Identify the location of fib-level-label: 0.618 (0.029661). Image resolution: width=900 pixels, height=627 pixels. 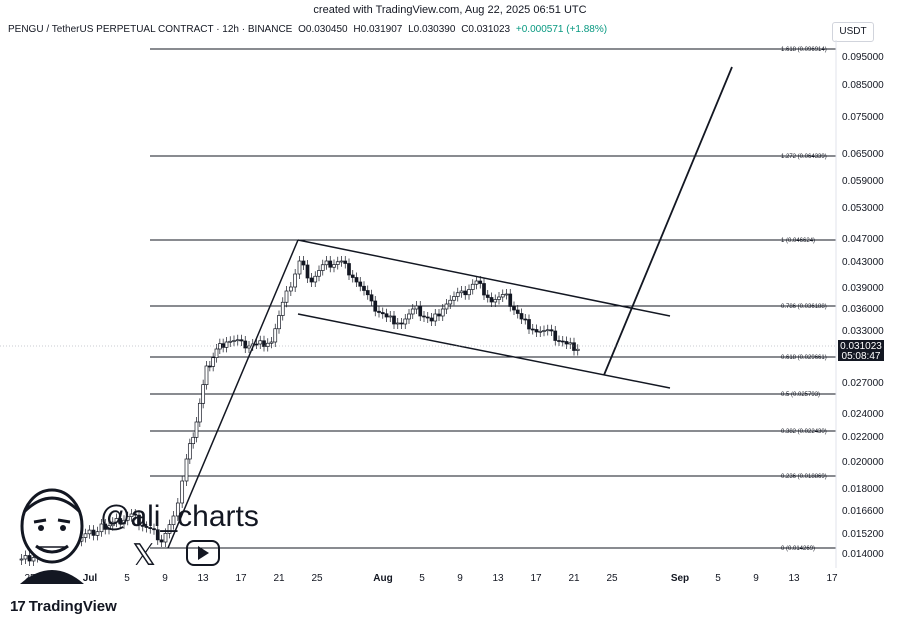
(804, 358).